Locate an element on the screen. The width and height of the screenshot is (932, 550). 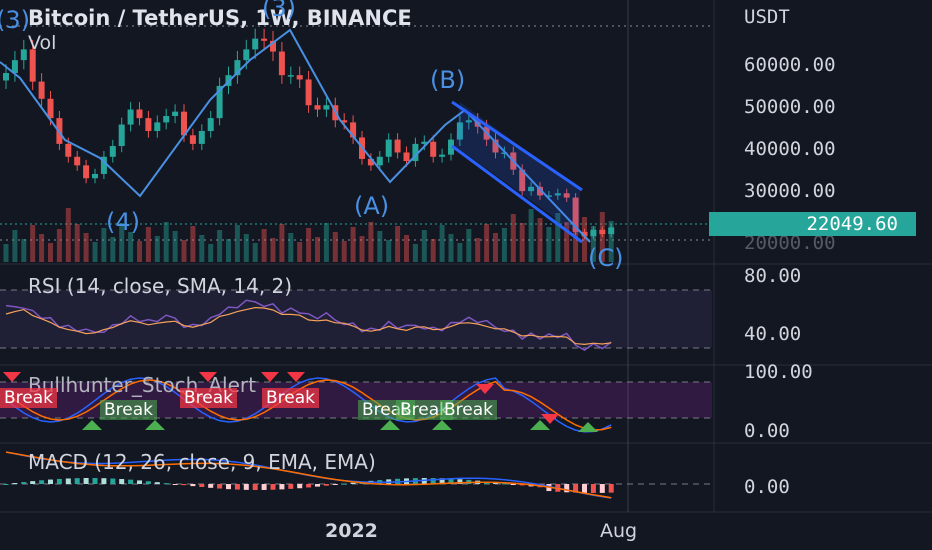
time-label-aug: Aug is located at coordinates (619, 531).